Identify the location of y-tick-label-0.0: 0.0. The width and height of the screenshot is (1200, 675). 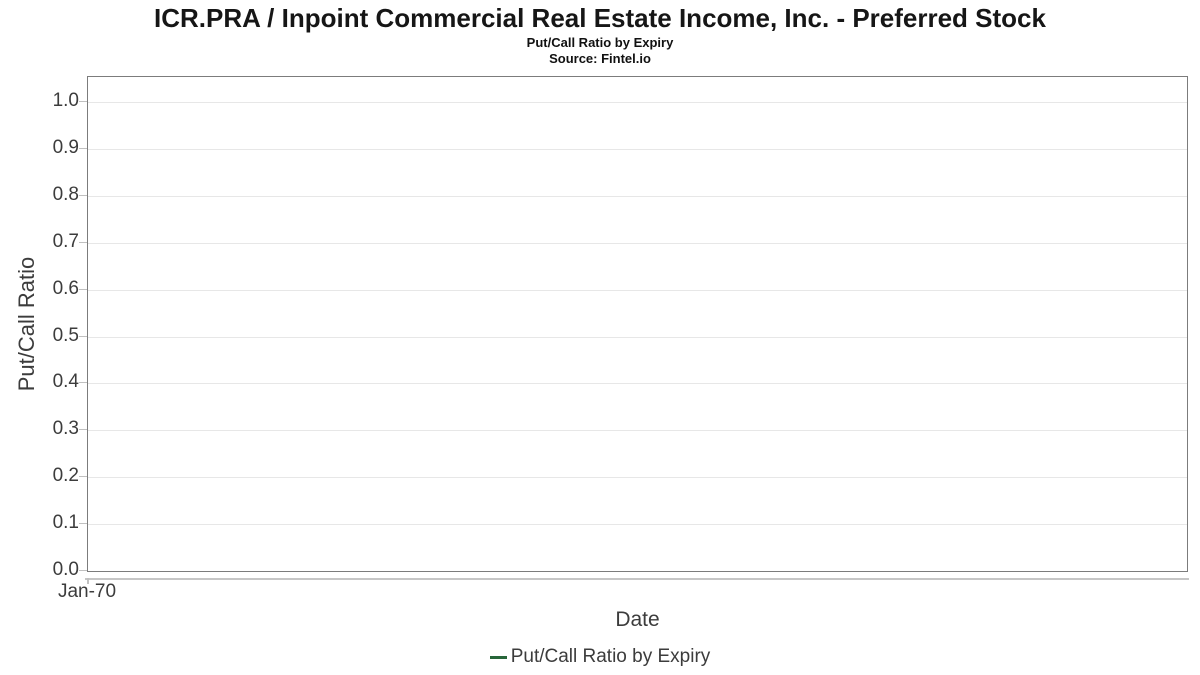
(65, 569).